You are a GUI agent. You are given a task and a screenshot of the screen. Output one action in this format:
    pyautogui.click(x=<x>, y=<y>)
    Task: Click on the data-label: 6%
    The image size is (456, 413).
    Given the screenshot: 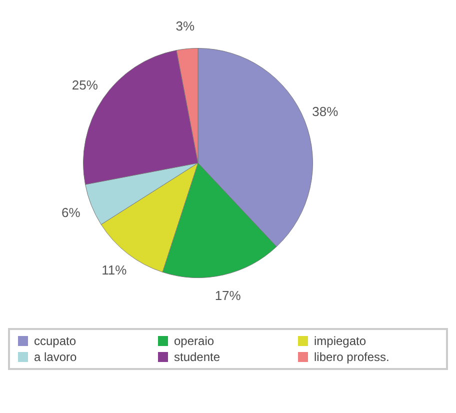 What is the action you would take?
    pyautogui.click(x=71, y=212)
    